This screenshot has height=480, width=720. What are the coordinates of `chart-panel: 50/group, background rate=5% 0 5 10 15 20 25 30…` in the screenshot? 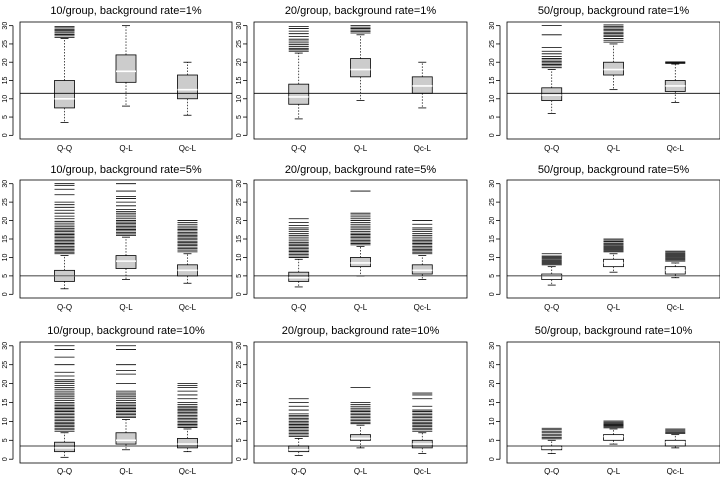 It's located at (604, 238).